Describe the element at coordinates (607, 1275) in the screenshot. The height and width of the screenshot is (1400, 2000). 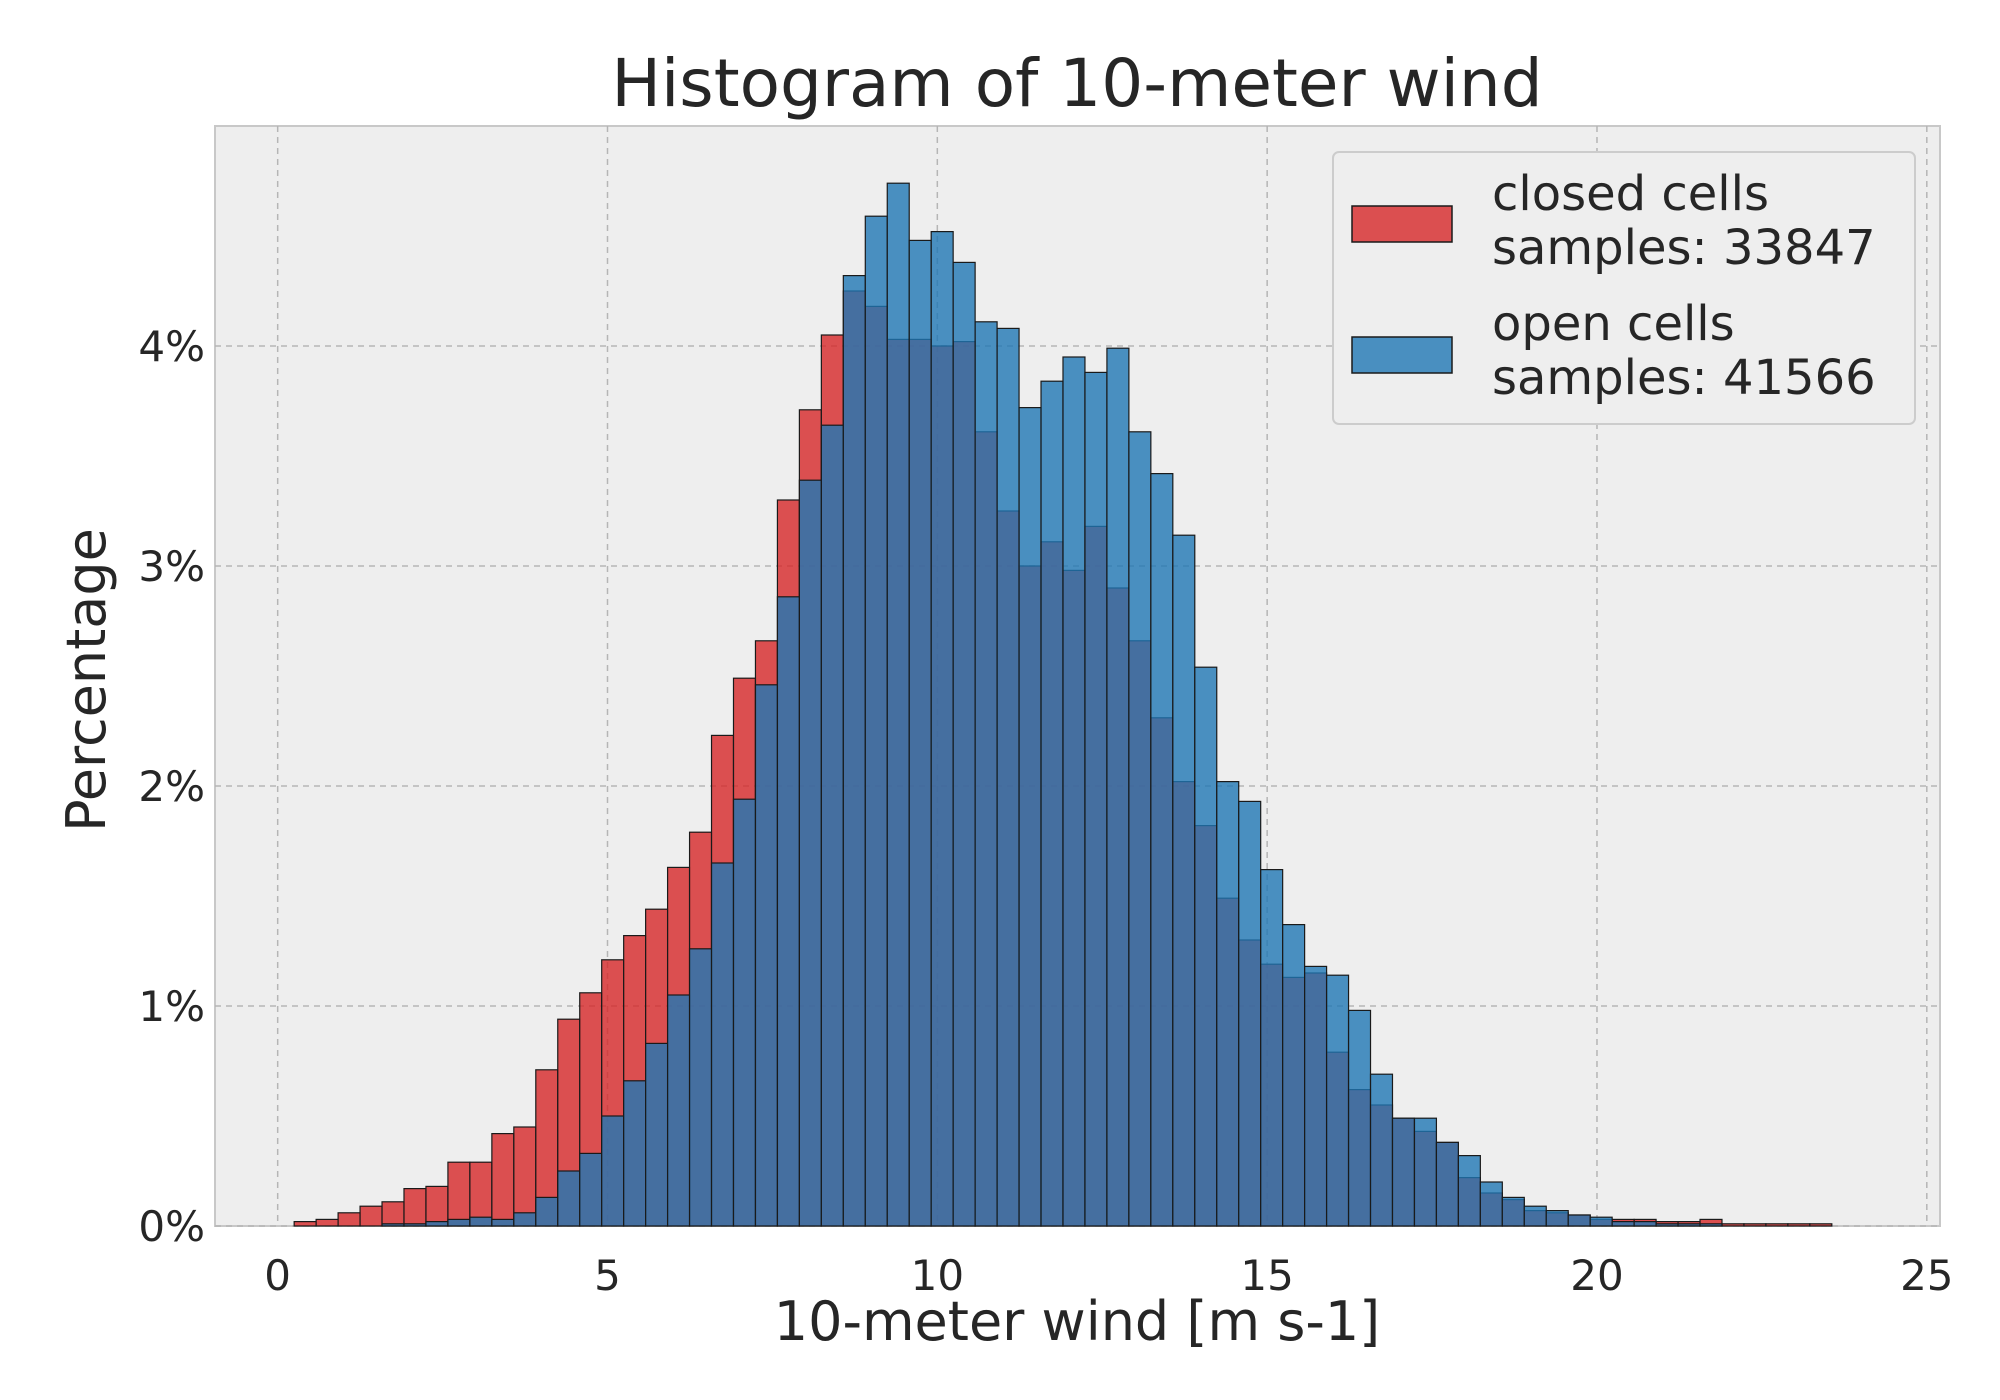
I see `x-tick-label: 5` at that location.